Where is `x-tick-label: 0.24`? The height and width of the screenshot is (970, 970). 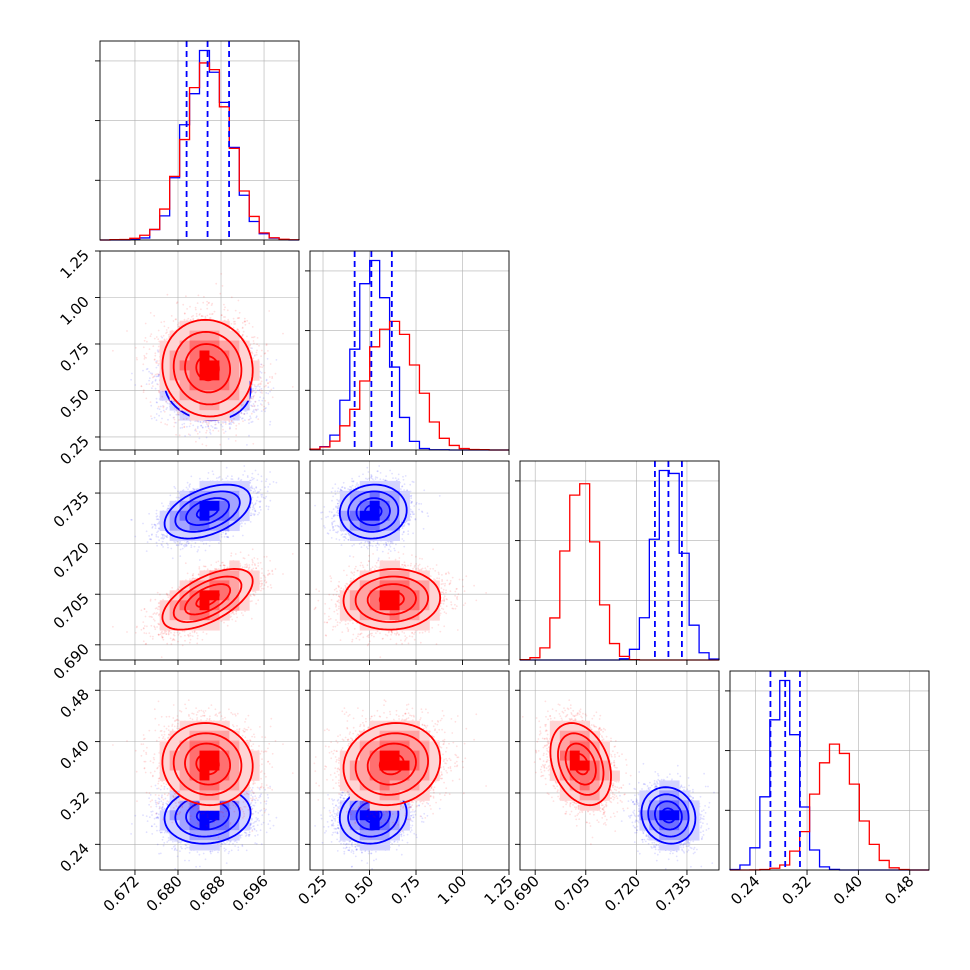
x-tick-label: 0.24 is located at coordinates (745, 890).